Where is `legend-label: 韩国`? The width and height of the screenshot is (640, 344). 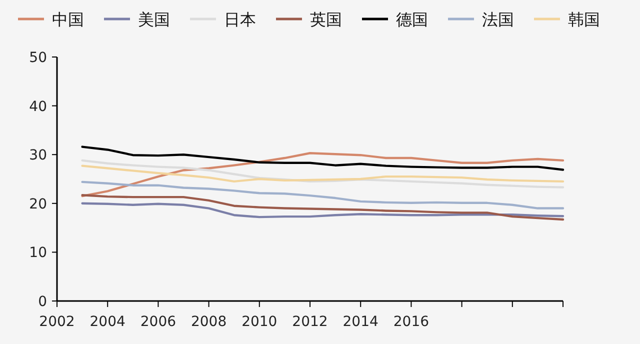 legend-label: 韩国 is located at coordinates (584, 19).